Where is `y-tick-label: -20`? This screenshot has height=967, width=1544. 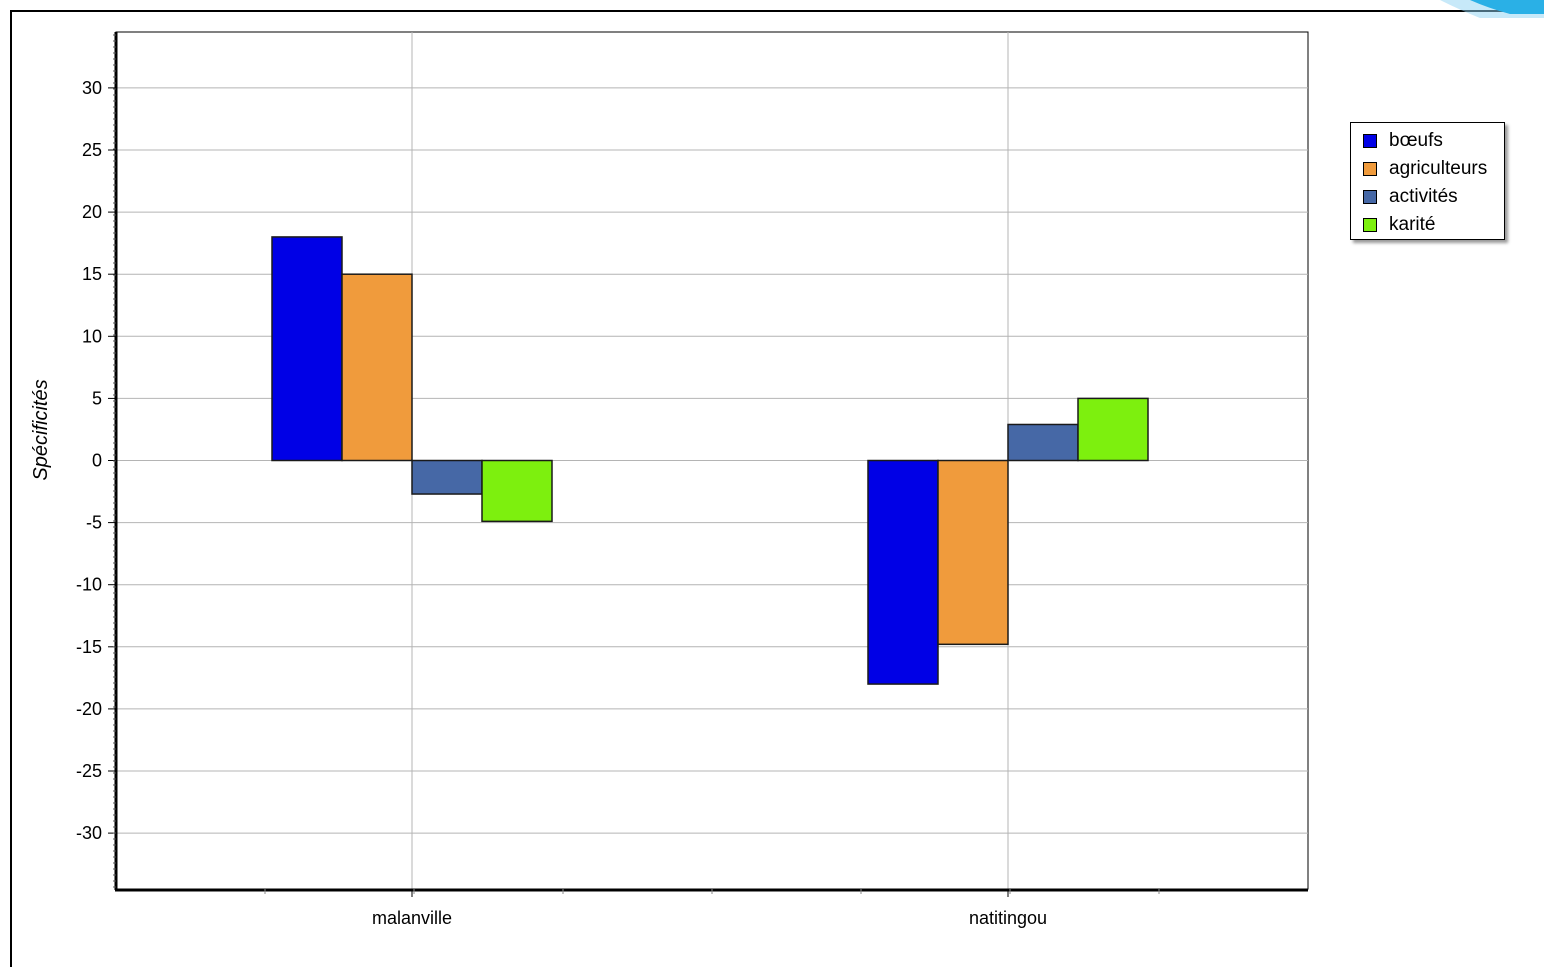 y-tick-label: -20 is located at coordinates (89, 709).